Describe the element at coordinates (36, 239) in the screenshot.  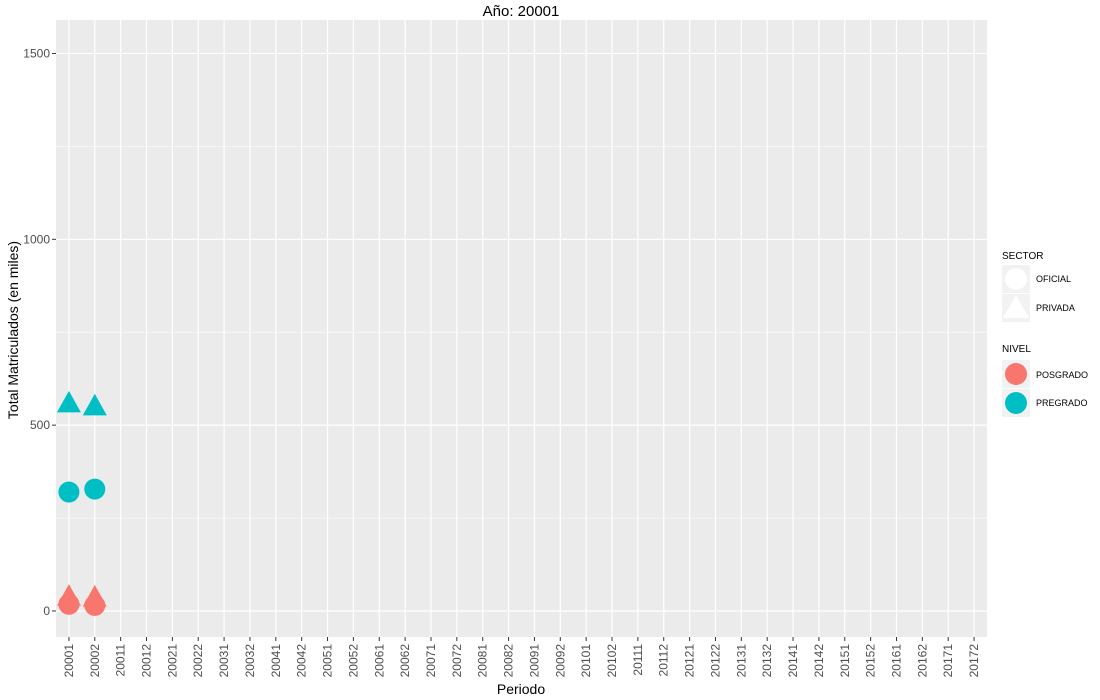
I see `y-tick-label: 1000` at that location.